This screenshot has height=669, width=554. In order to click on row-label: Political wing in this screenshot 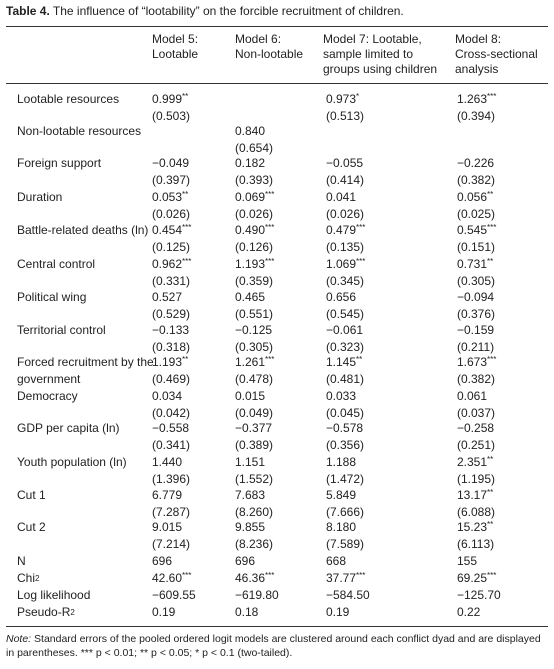, I will do `click(52, 297)`.